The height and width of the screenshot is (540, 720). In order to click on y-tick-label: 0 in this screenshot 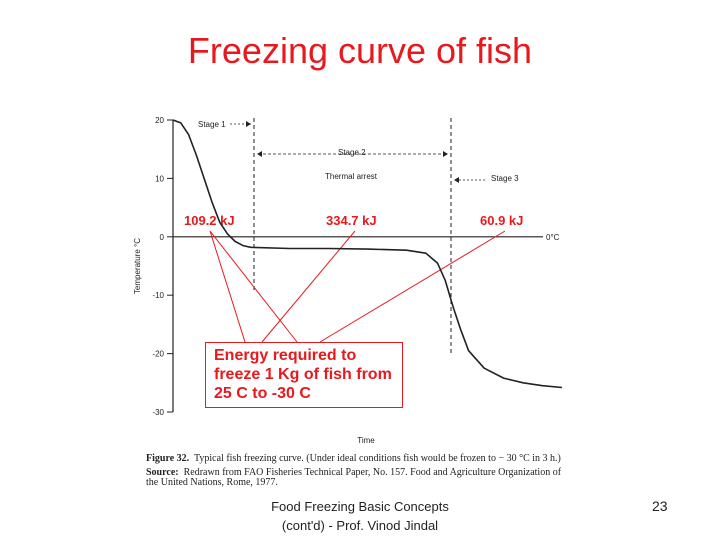, I will do `click(162, 237)`.